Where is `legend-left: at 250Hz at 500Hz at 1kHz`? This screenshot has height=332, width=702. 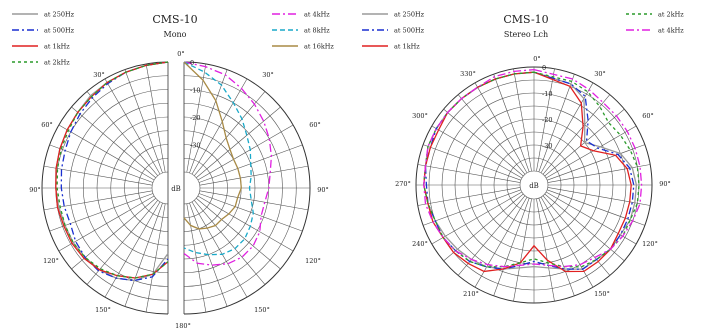 legend-left: at 250Hz at 500Hz at 1kHz is located at coordinates (393, 31).